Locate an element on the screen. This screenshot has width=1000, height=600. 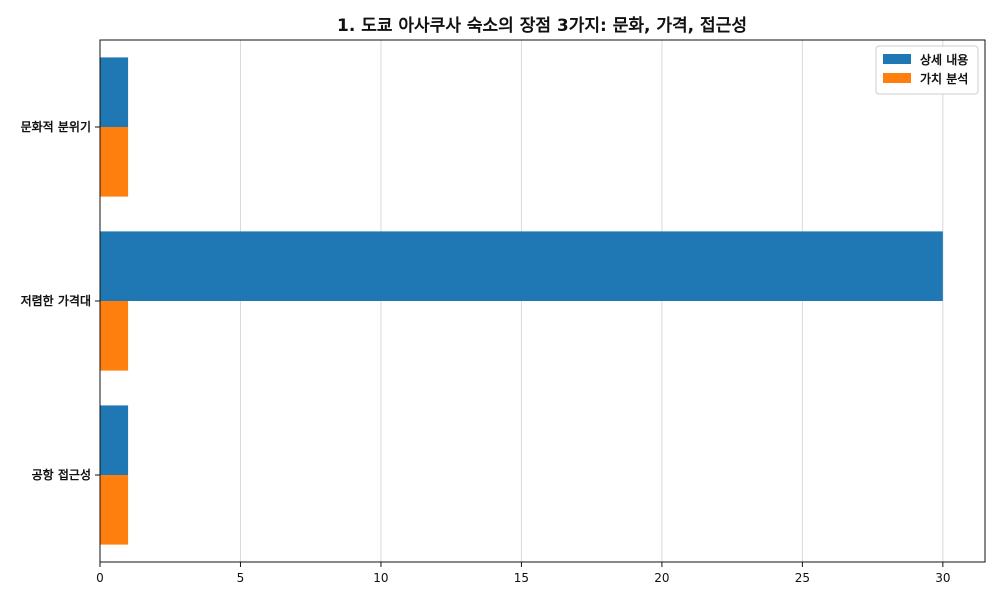
x-tick-label-2: 10 is located at coordinates (380, 578).